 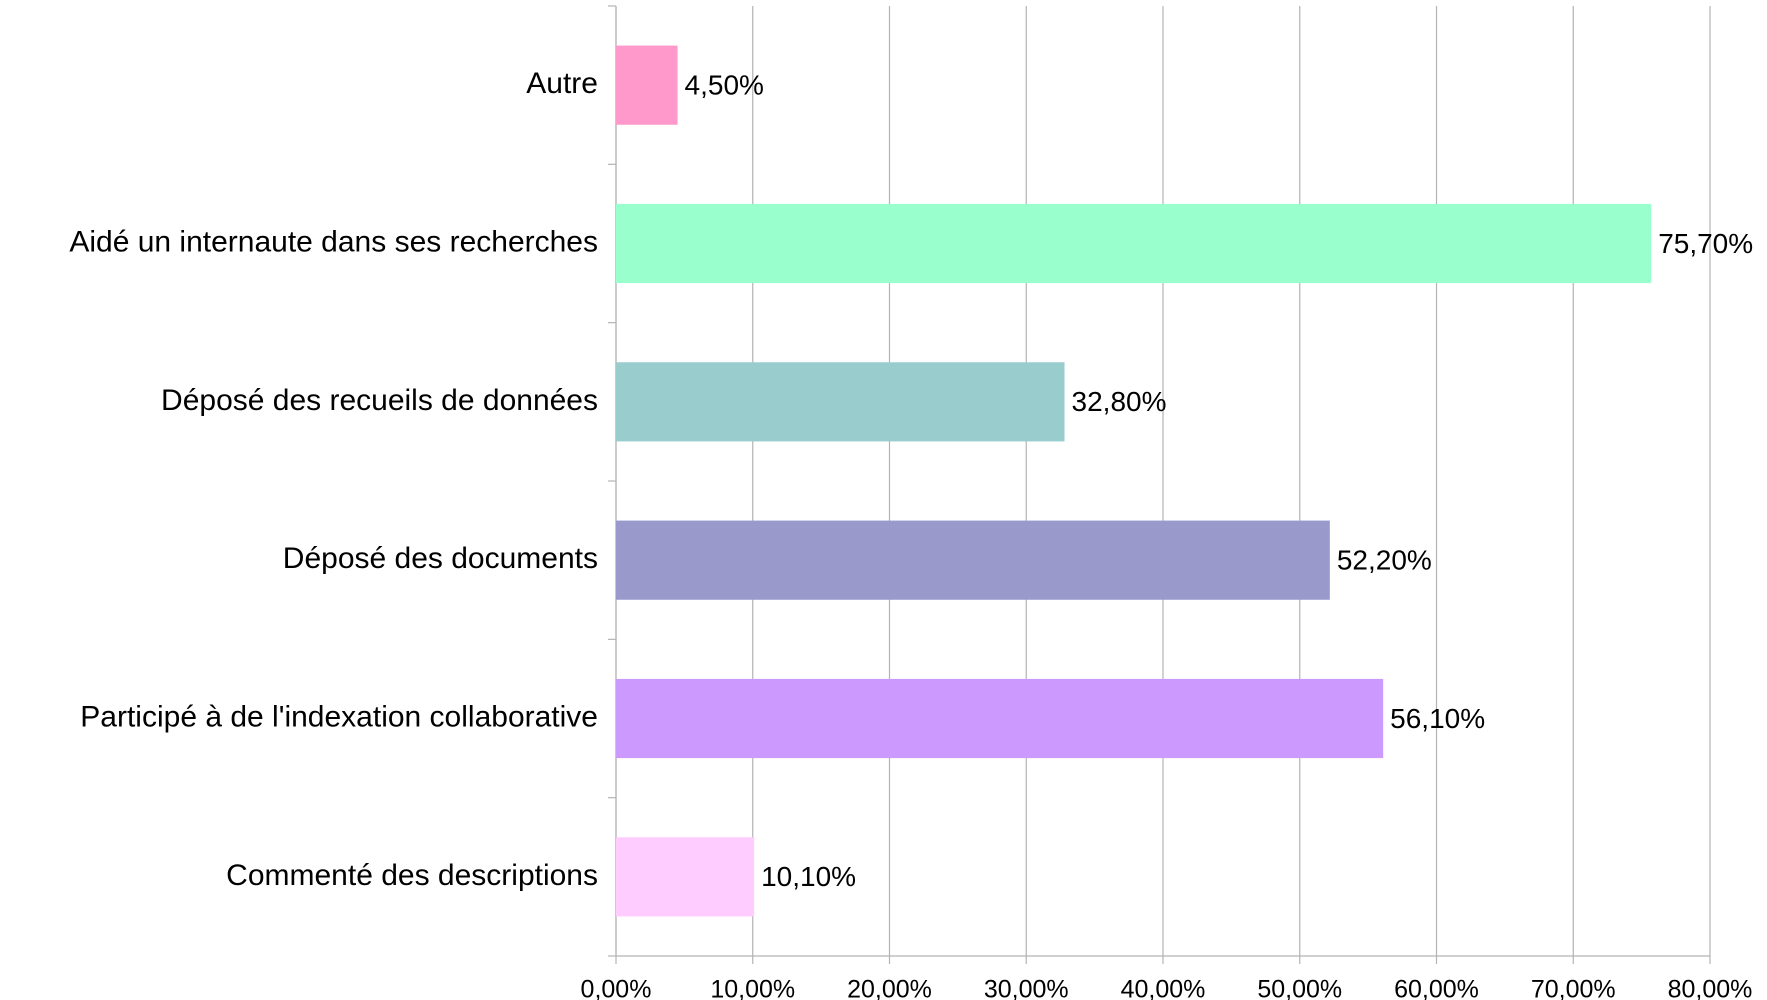 I want to click on x-tick-label: 30,00%, so click(x=1026, y=988).